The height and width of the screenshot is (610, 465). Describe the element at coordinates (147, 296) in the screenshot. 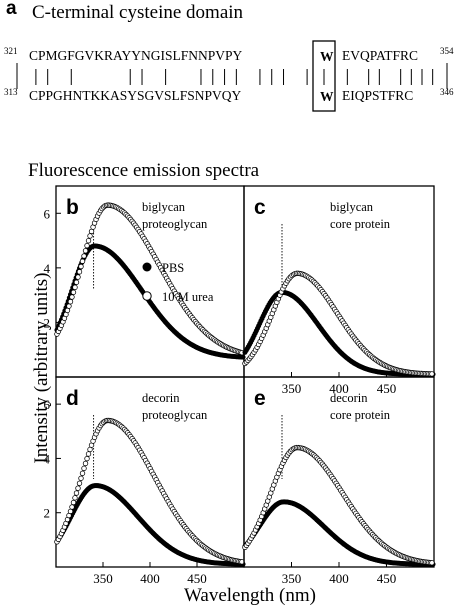

I see `legend-urea-marker` at that location.